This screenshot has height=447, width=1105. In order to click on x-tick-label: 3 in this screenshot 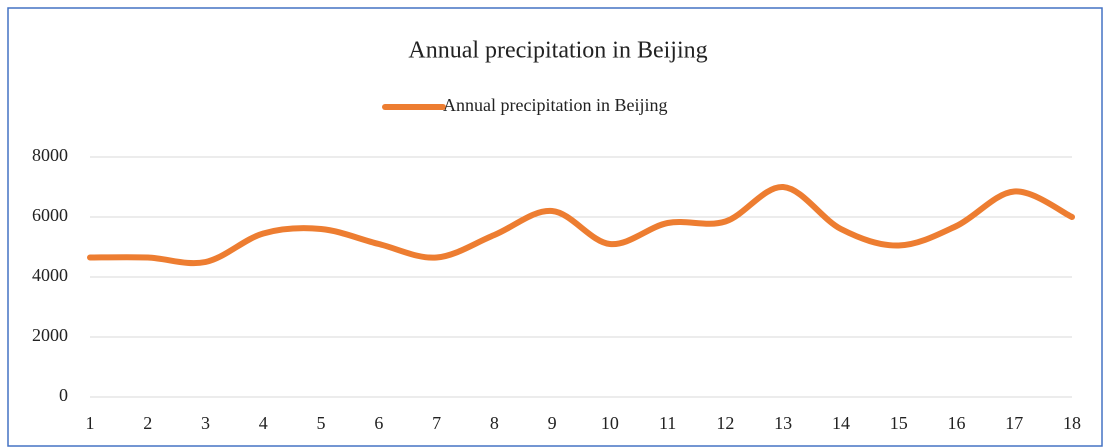, I will do `click(205, 423)`.